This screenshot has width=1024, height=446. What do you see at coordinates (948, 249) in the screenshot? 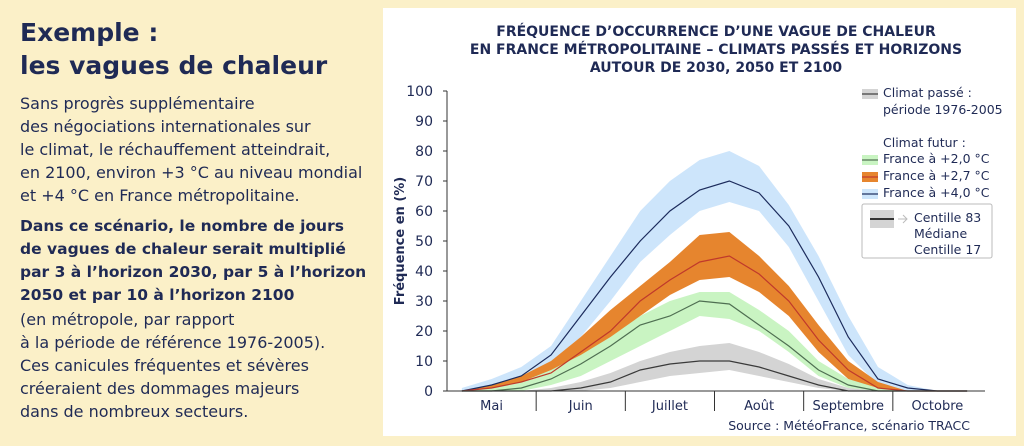
I see `key-label: Centille 17` at bounding box center [948, 249].